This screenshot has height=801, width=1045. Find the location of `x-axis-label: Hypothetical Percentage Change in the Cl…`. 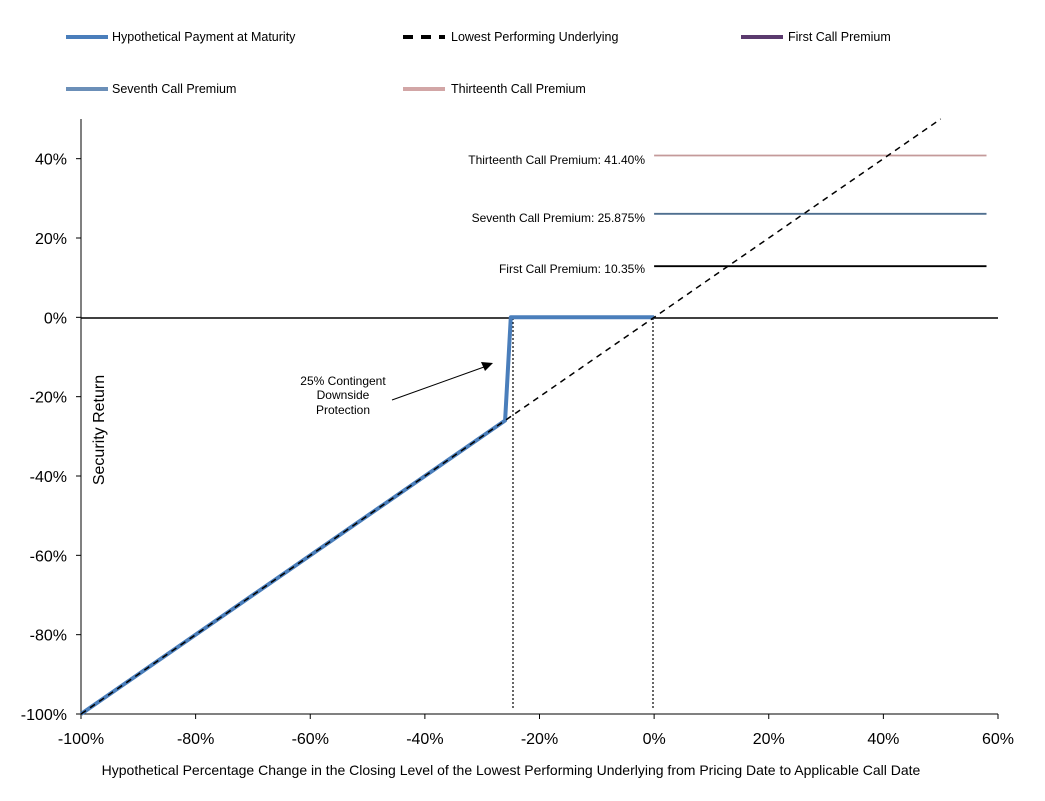

x-axis-label: Hypothetical Percentage Change in the Cl… is located at coordinates (511, 770).